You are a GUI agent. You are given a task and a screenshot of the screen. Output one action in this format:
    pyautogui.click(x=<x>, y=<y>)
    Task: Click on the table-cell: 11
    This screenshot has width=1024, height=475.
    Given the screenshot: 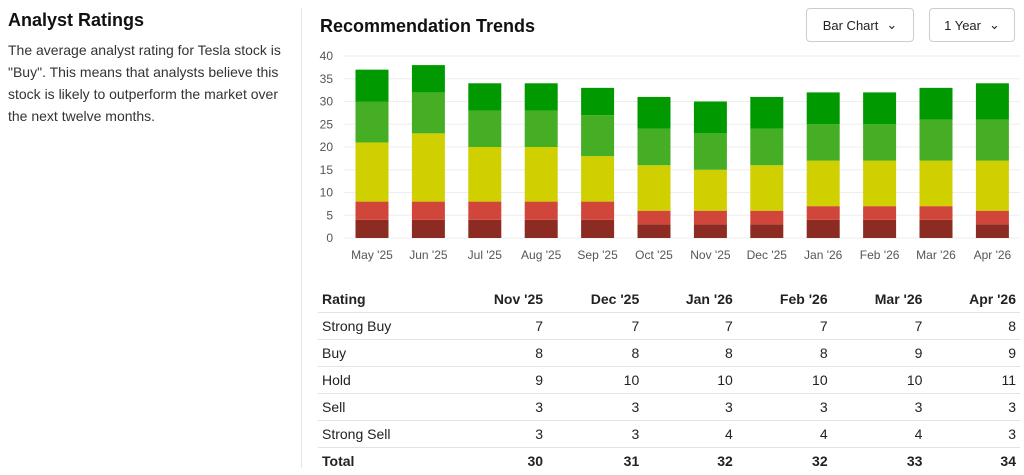 What is the action you would take?
    pyautogui.click(x=973, y=380)
    